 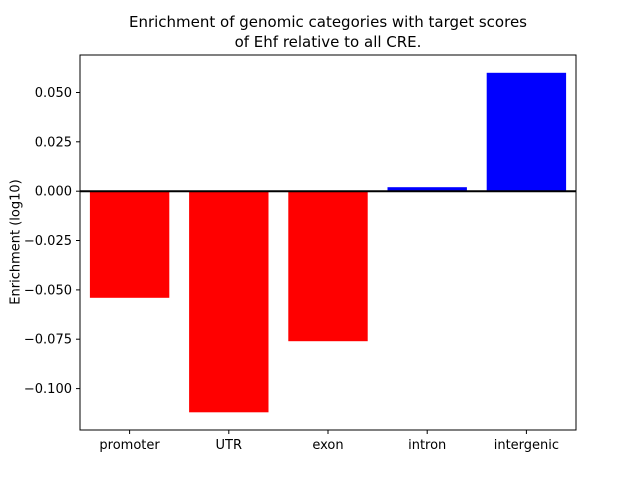 What do you see at coordinates (129, 445) in the screenshot?
I see `x-tick-label-promoter: promoter` at bounding box center [129, 445].